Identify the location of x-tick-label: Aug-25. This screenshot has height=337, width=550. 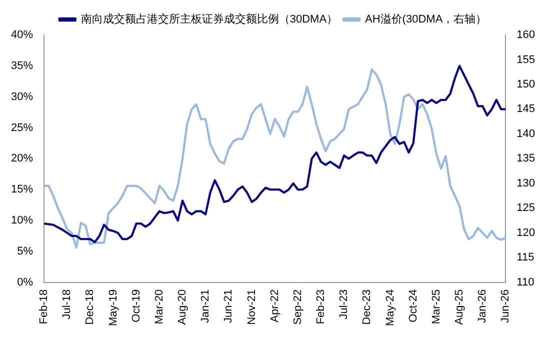
(460, 307).